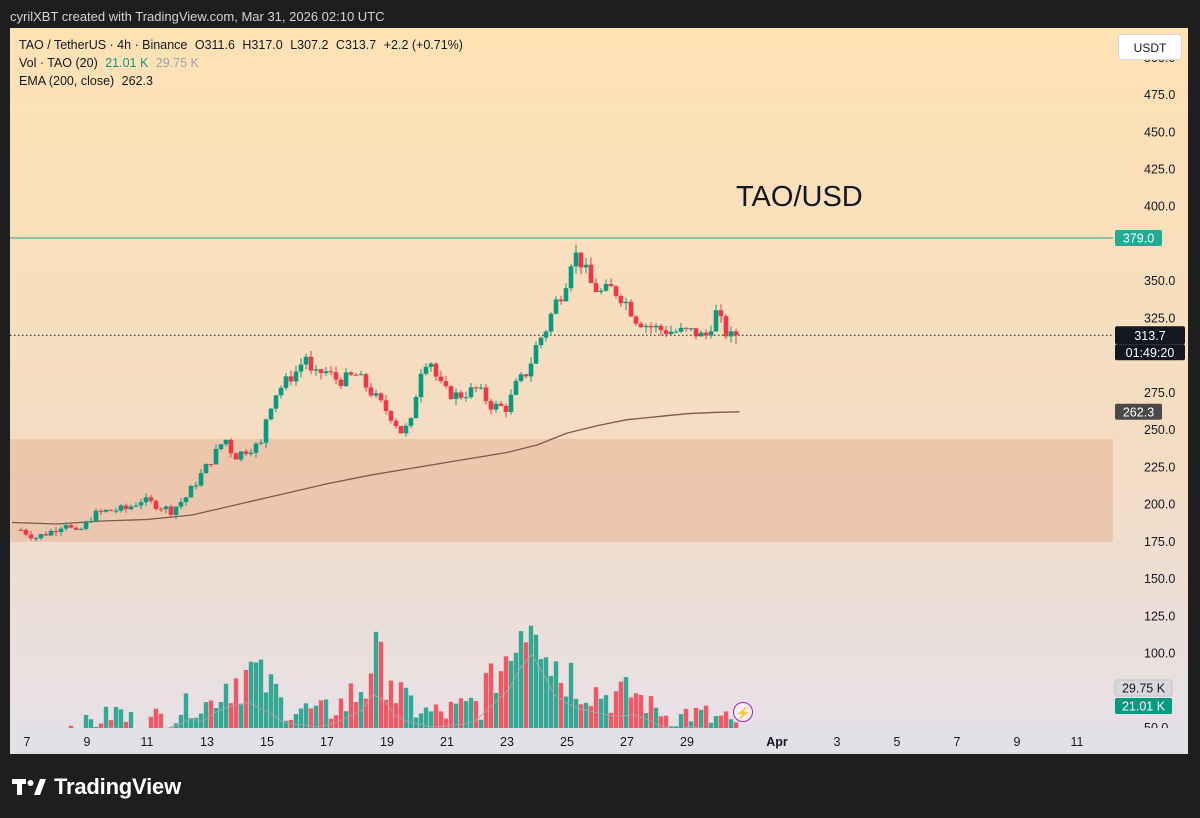 This screenshot has width=1200, height=818. What do you see at coordinates (1077, 742) in the screenshot?
I see `time-tick-label: 11` at bounding box center [1077, 742].